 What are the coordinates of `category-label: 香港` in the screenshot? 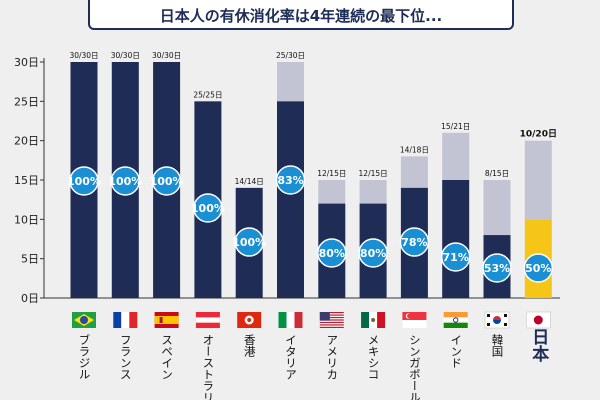 It's located at (250, 345).